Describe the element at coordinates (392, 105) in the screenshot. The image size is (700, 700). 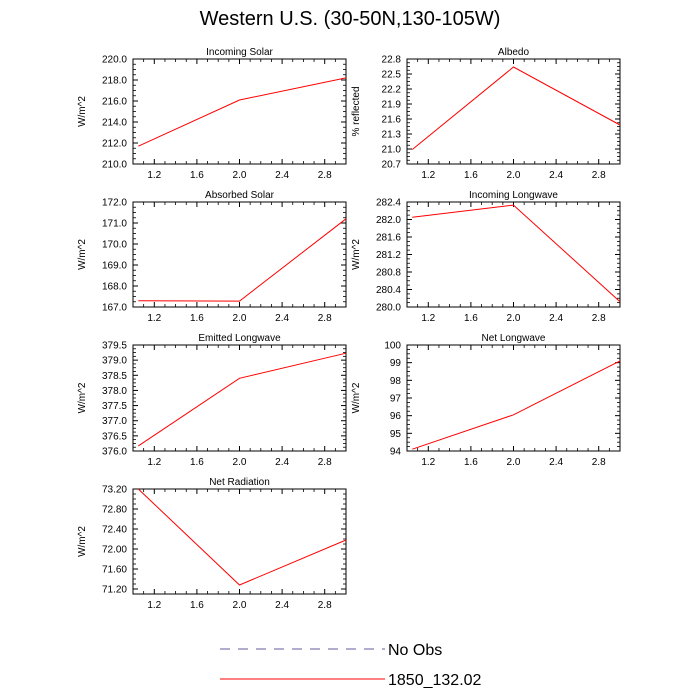
I see `y-tick-label: 21.9` at that location.